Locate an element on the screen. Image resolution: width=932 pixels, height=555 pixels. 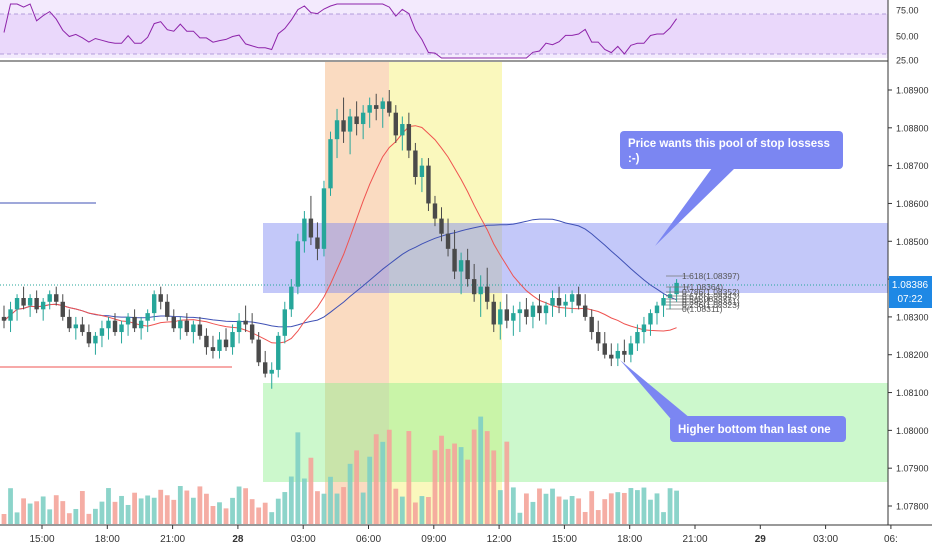
price-tick-label: 1.07800 is located at coordinates (912, 507).